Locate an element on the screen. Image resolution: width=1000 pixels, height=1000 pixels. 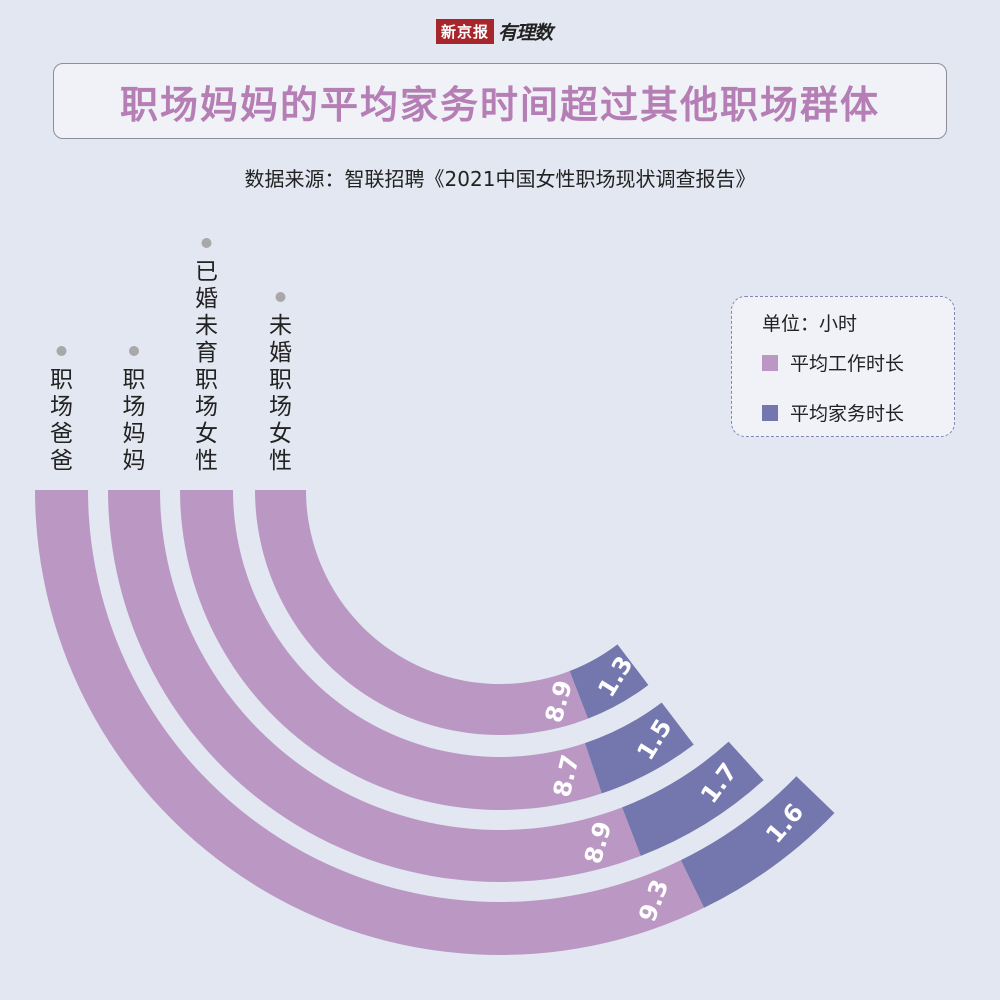
legend-swatch-house is located at coordinates (770, 412).